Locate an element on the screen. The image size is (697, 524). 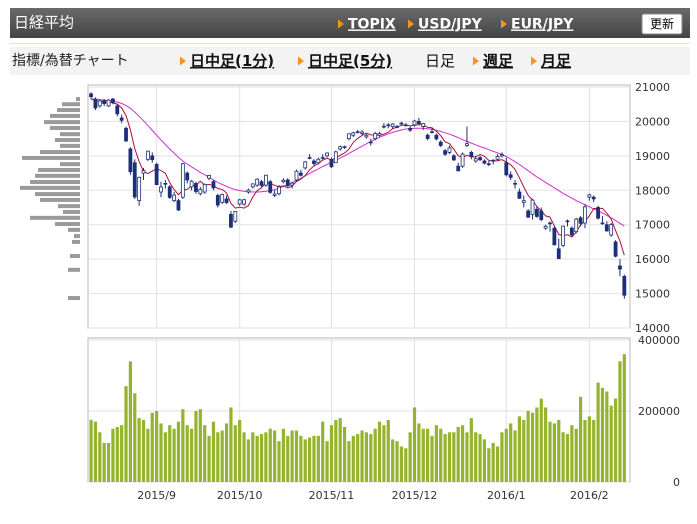
header-link: TOPIX is located at coordinates (372, 25).